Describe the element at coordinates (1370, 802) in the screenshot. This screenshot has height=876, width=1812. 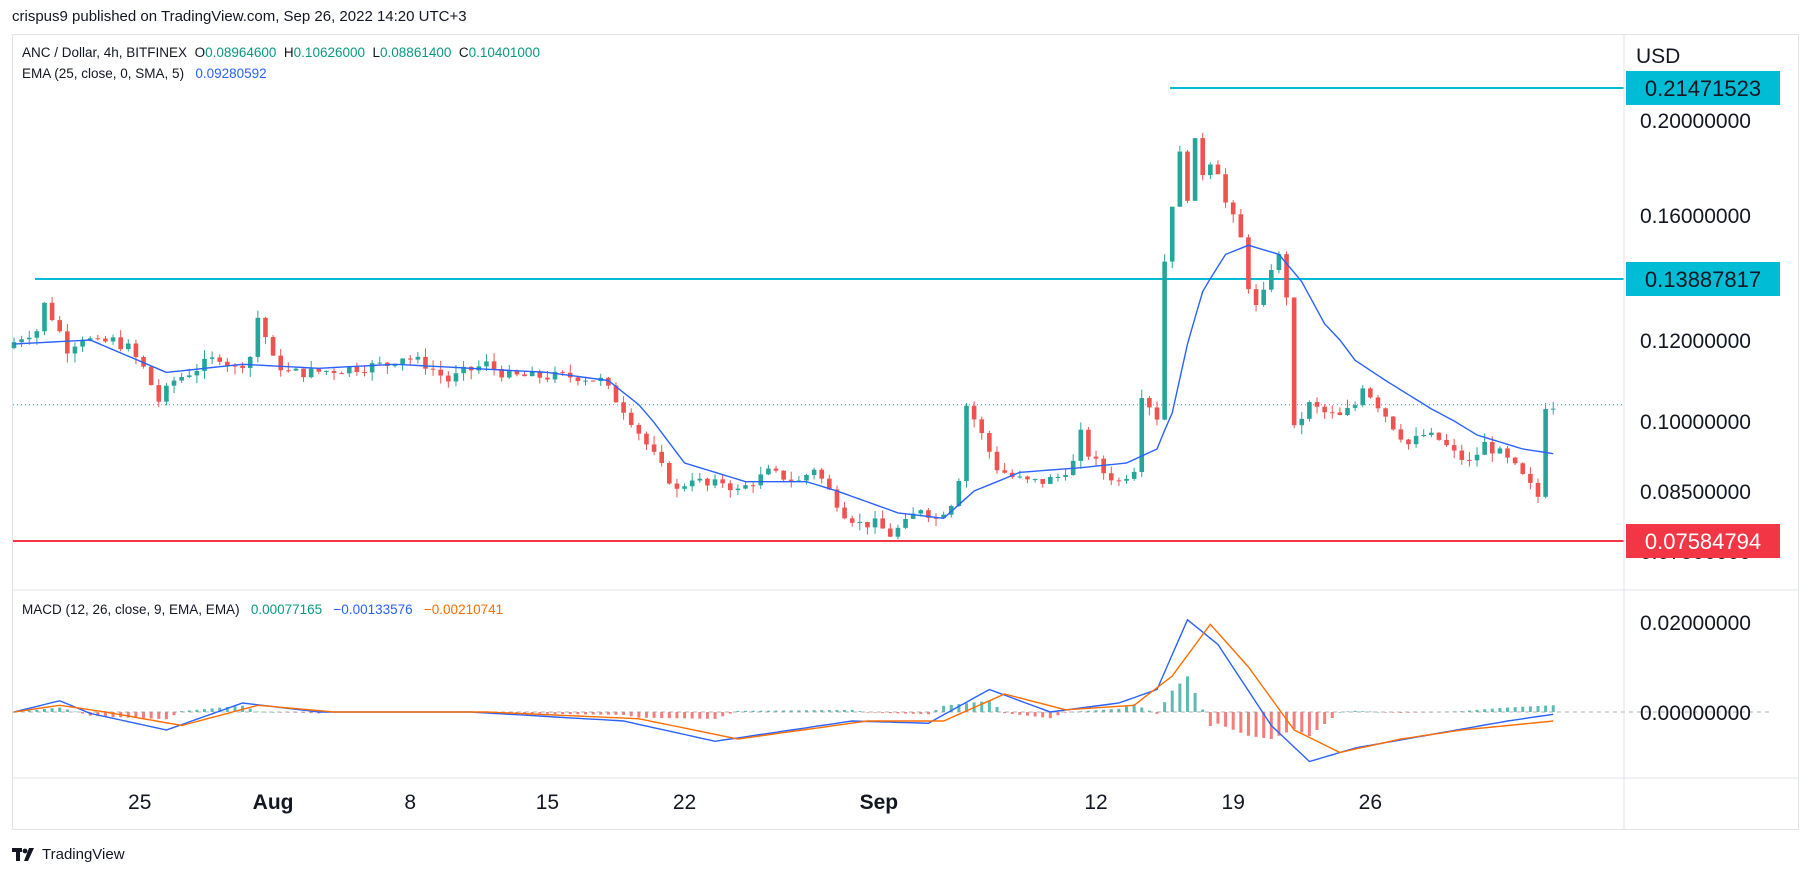
I see `time-tick-8: 26` at that location.